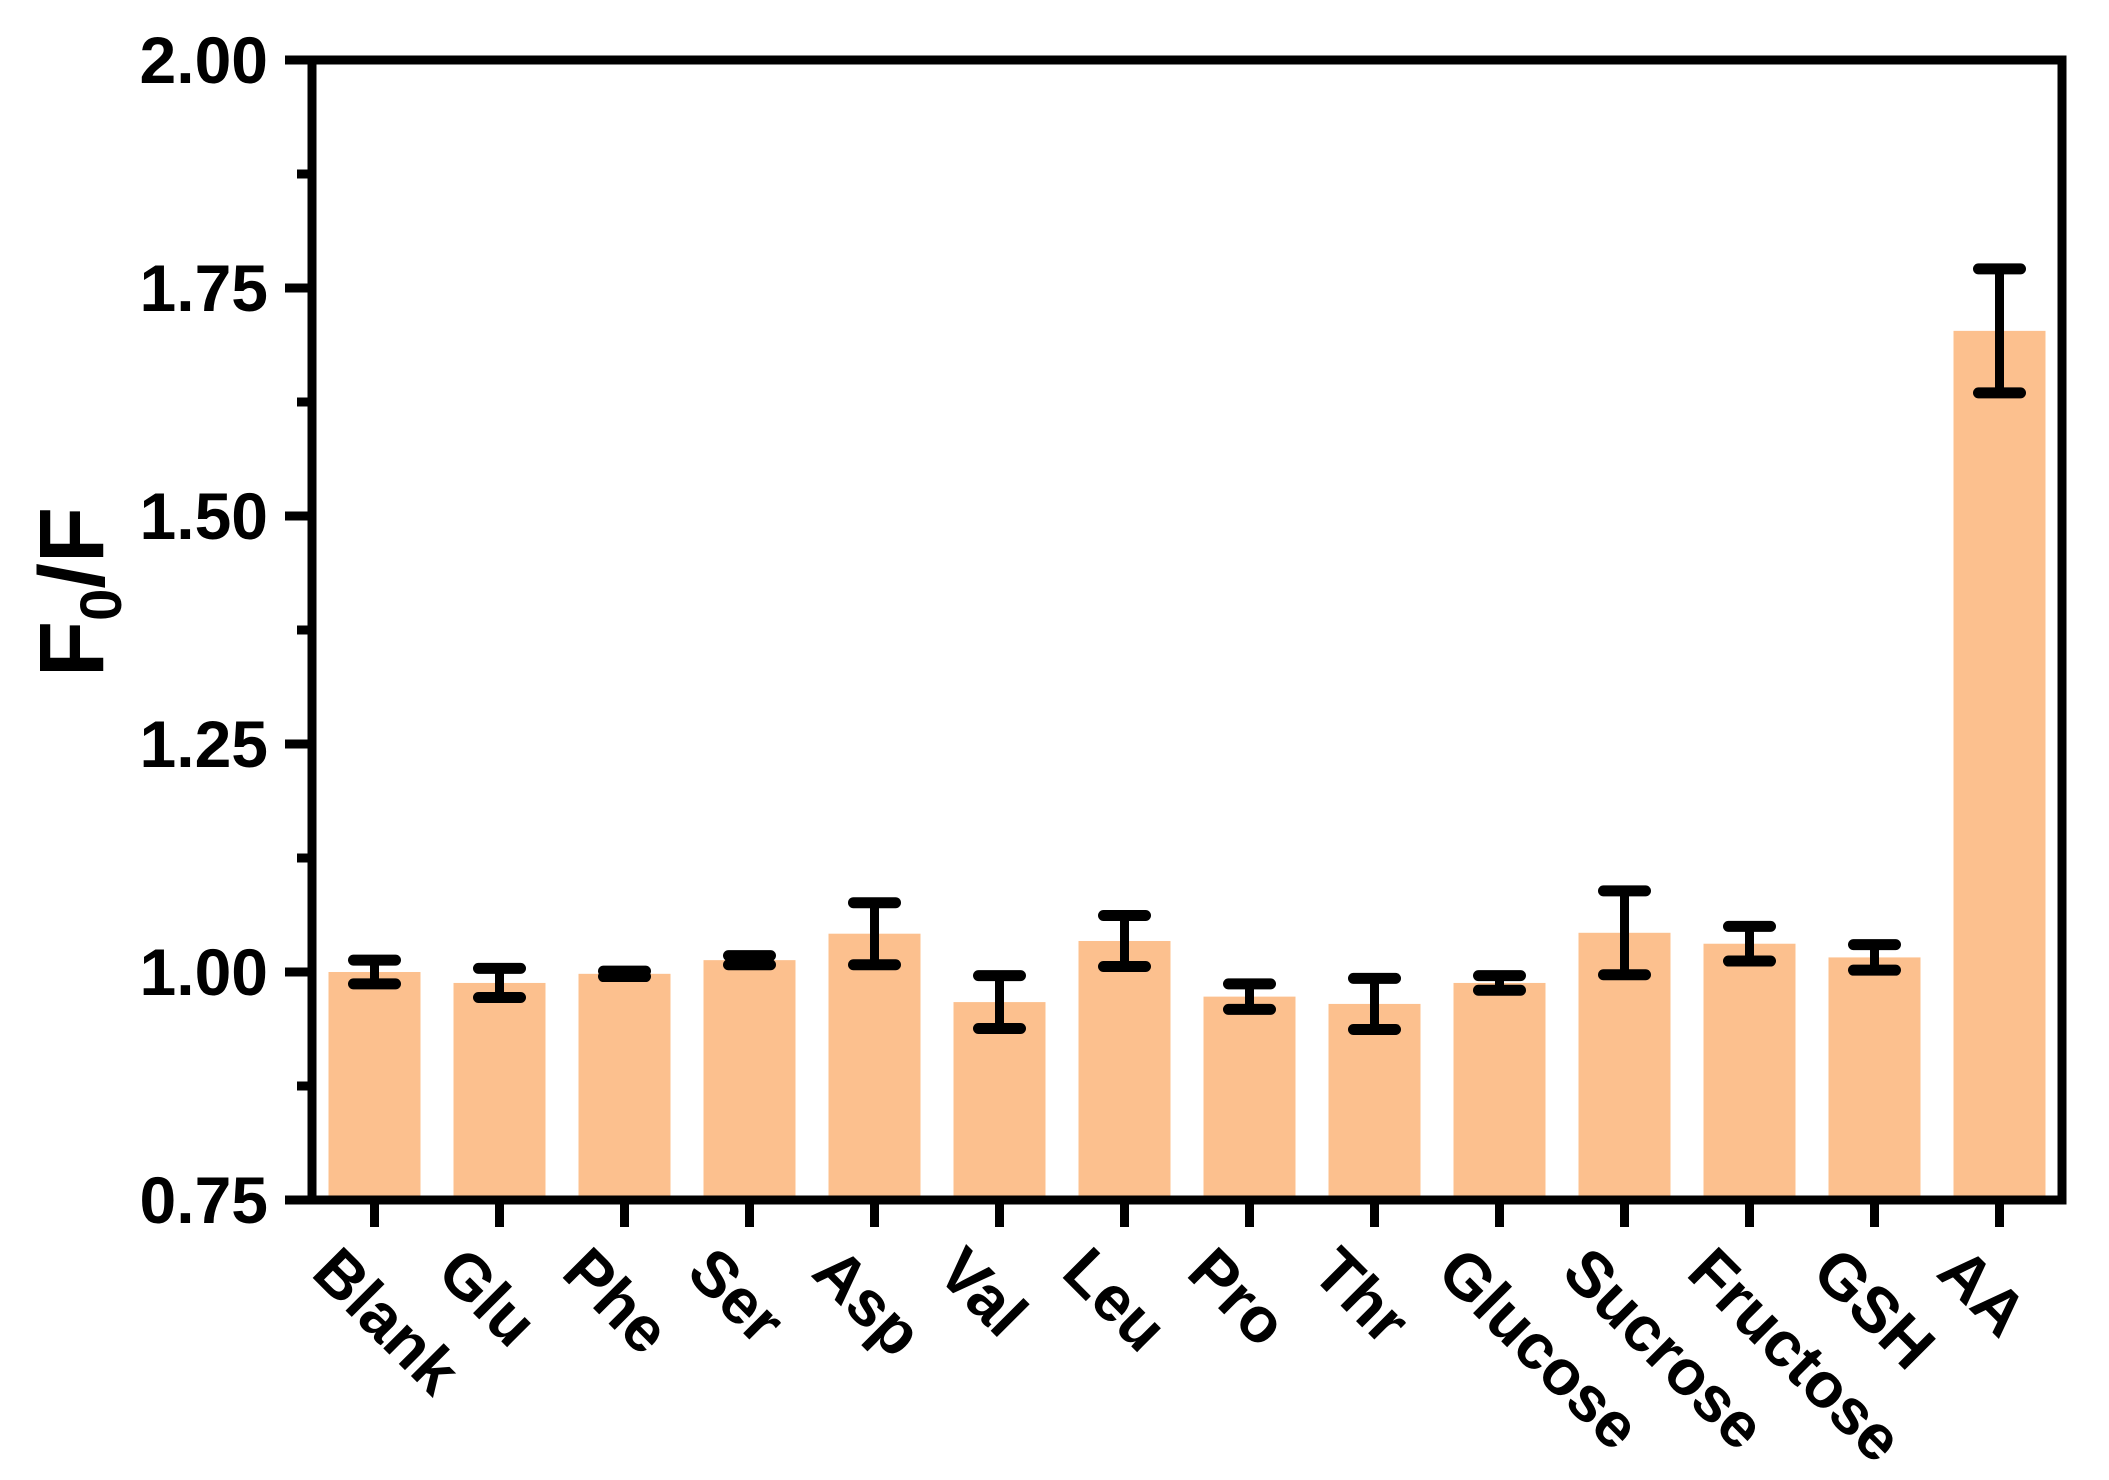 This screenshot has height=1480, width=2109. What do you see at coordinates (1115, 1299) in the screenshot?
I see `x-tick-label-leu: Leu` at bounding box center [1115, 1299].